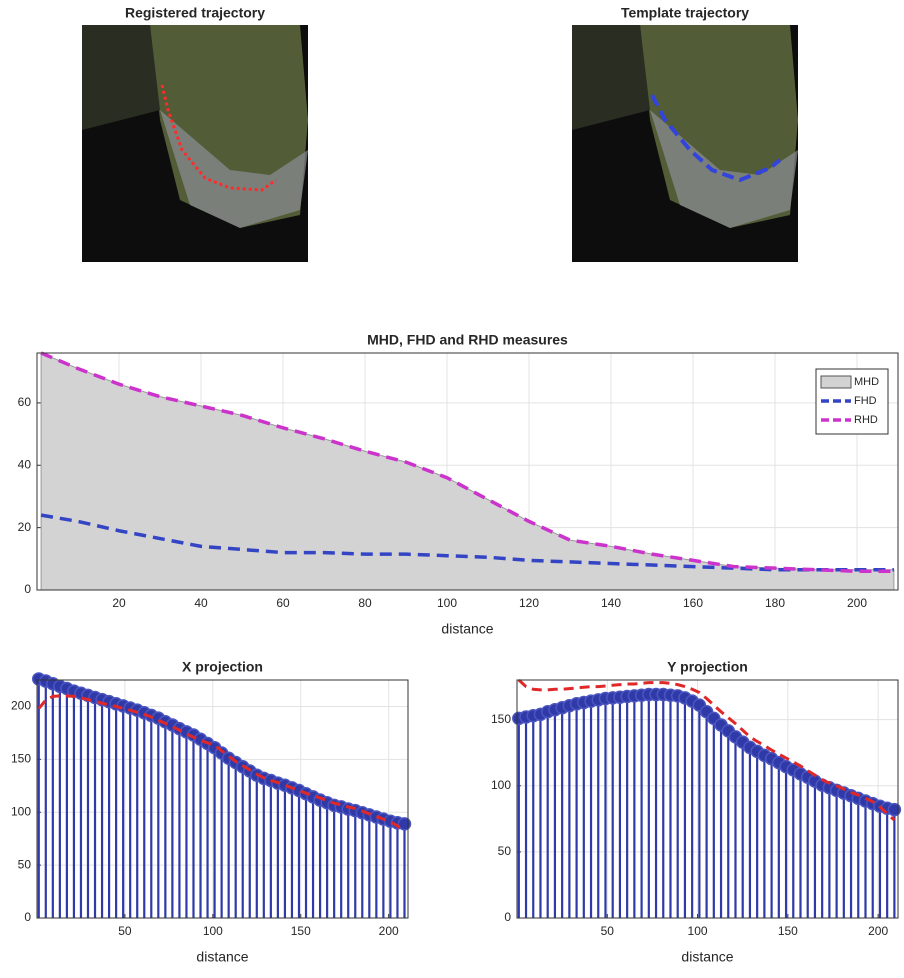 The image size is (904, 978). I want to click on y-tick-label: 20, so click(25, 527).